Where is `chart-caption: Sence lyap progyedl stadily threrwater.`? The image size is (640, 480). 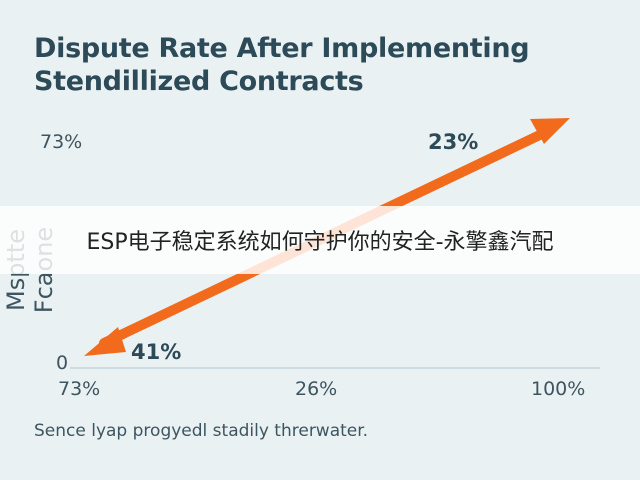
chart-caption: Sence lyap progyedl stadily threrwater. is located at coordinates (201, 431).